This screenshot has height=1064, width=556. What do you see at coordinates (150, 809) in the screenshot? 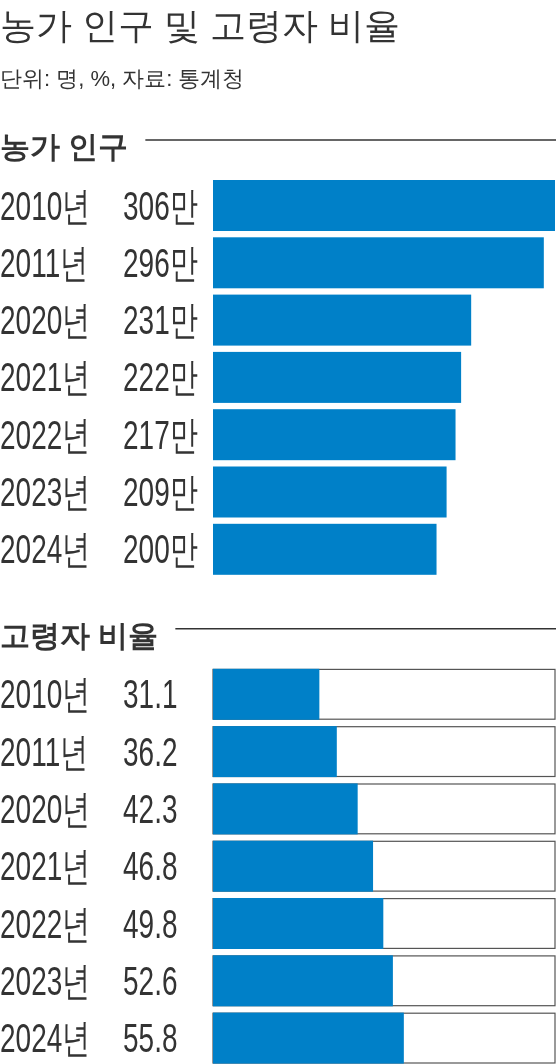
I see `data-label: 42.3` at bounding box center [150, 809].